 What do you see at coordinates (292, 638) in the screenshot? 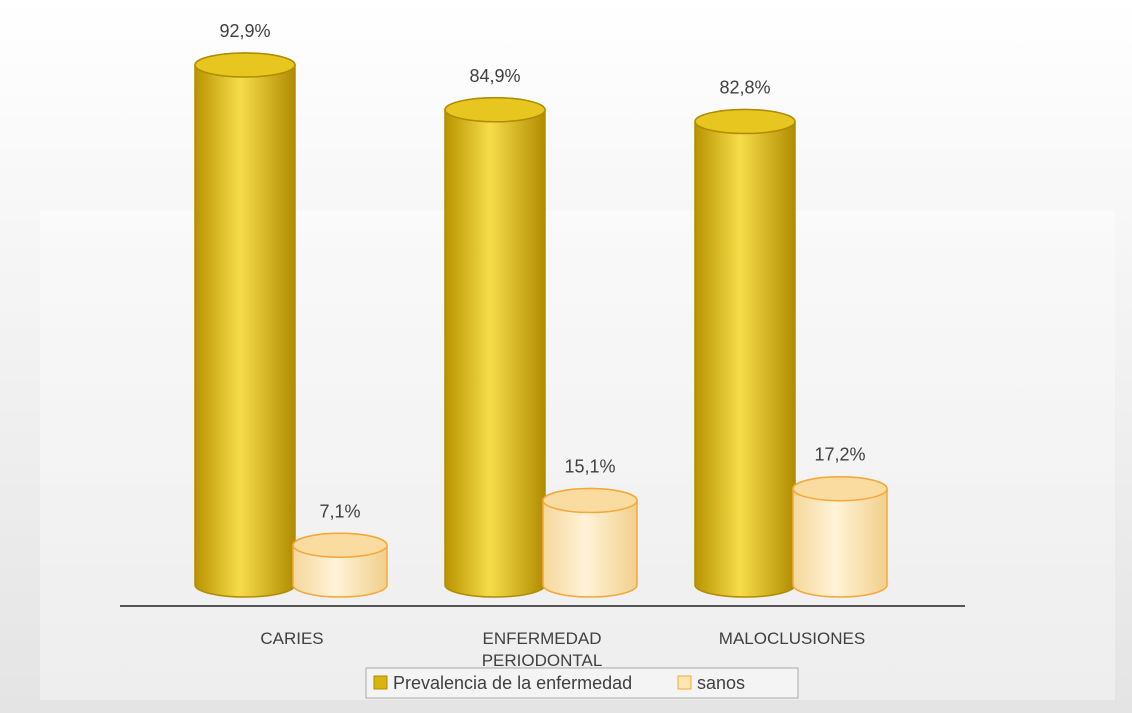
I see `x-tick-label: CARIES` at bounding box center [292, 638].